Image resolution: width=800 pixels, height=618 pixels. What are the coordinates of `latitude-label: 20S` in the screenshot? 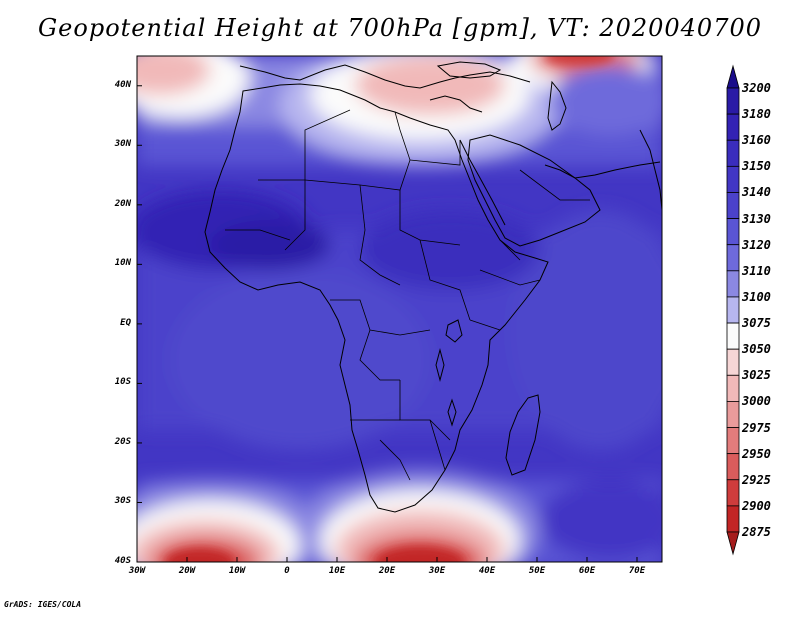 It's located at (122, 441).